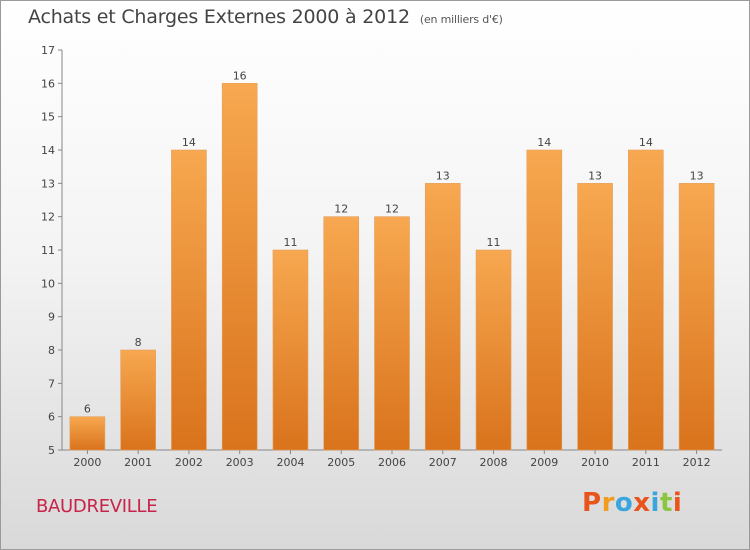 The width and height of the screenshot is (750, 550). I want to click on data-label-2003: 16, so click(240, 75).